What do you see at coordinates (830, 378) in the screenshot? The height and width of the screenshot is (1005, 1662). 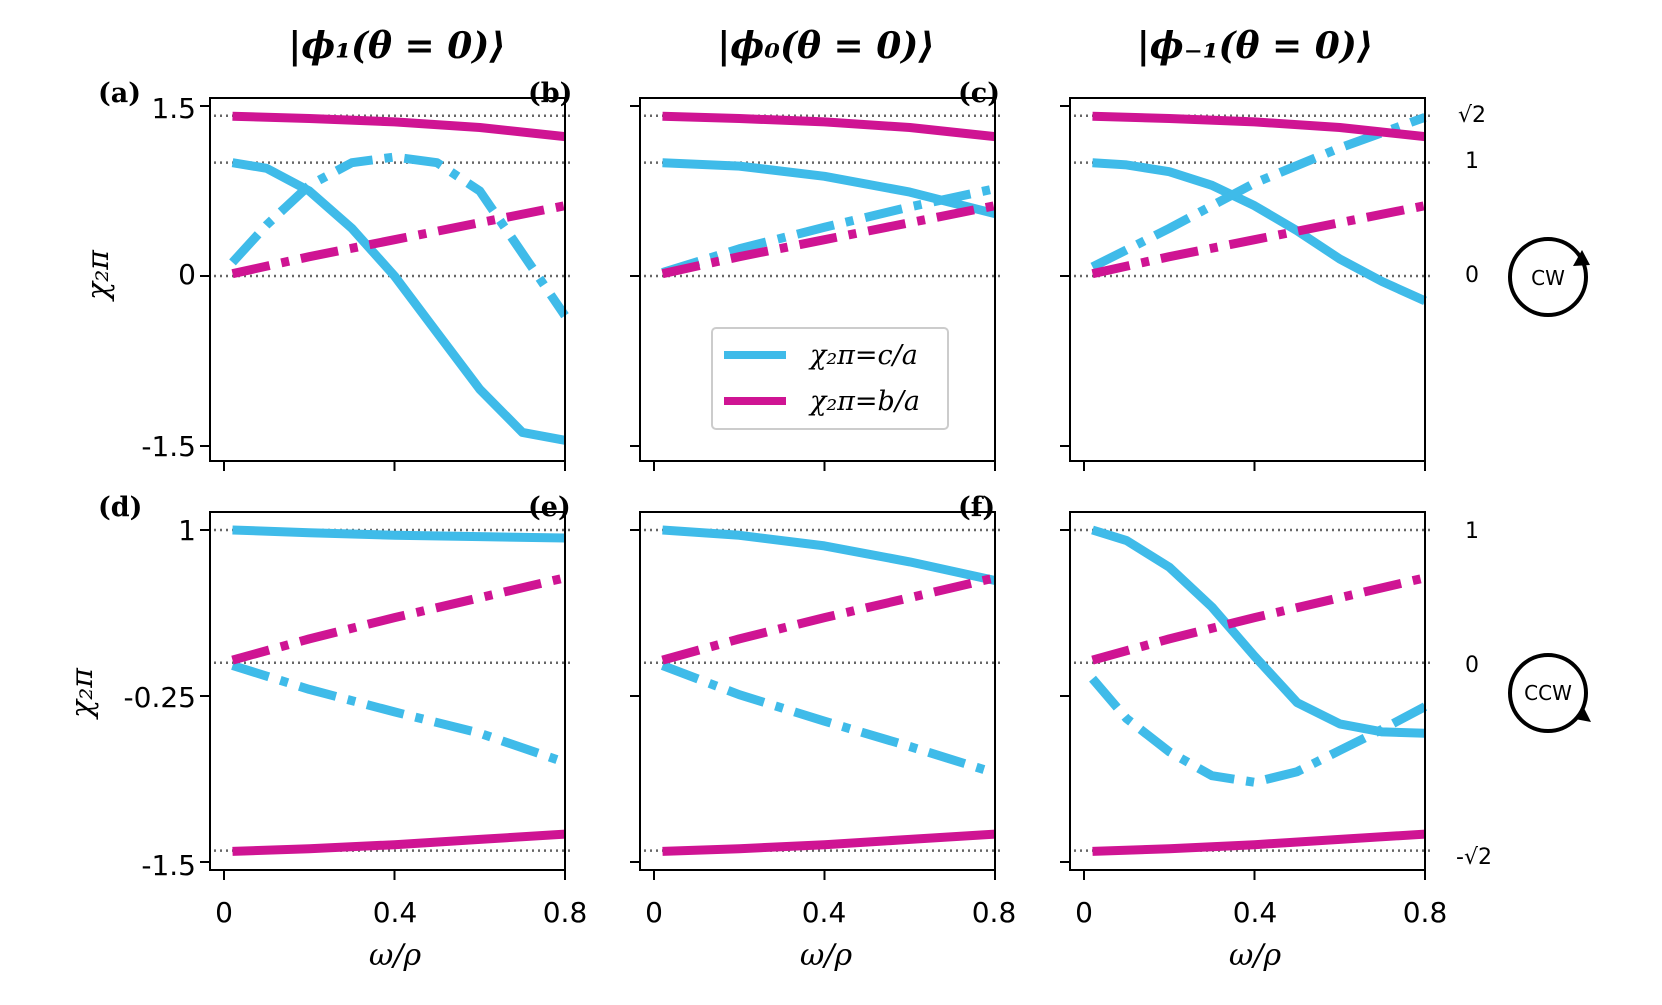 I see `legend: χ₂π=c/a χ₂π=b/a` at bounding box center [830, 378].